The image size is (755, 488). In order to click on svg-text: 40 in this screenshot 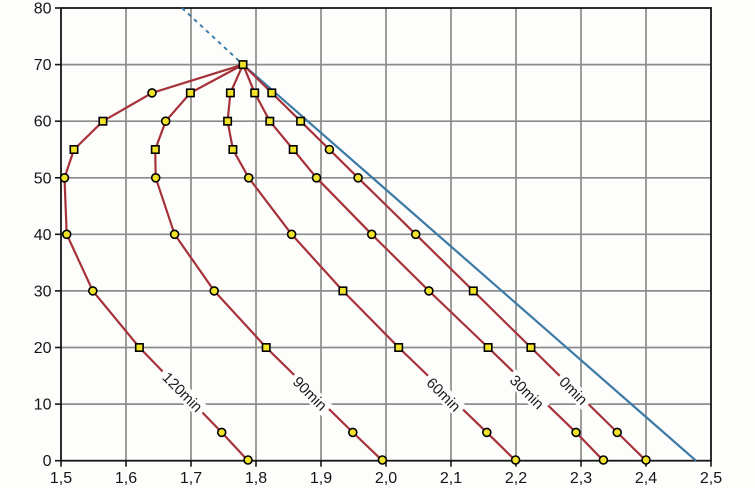, I will do `click(43, 235)`.